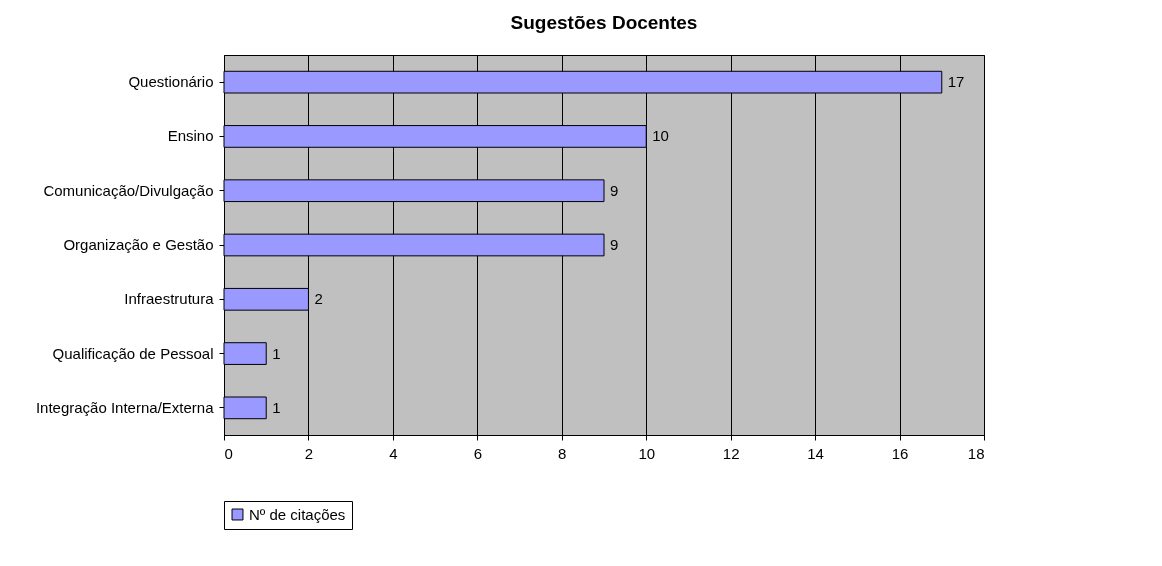 The height and width of the screenshot is (566, 1162). Describe the element at coordinates (562, 453) in the screenshot. I see `x-tick-label: 8` at that location.